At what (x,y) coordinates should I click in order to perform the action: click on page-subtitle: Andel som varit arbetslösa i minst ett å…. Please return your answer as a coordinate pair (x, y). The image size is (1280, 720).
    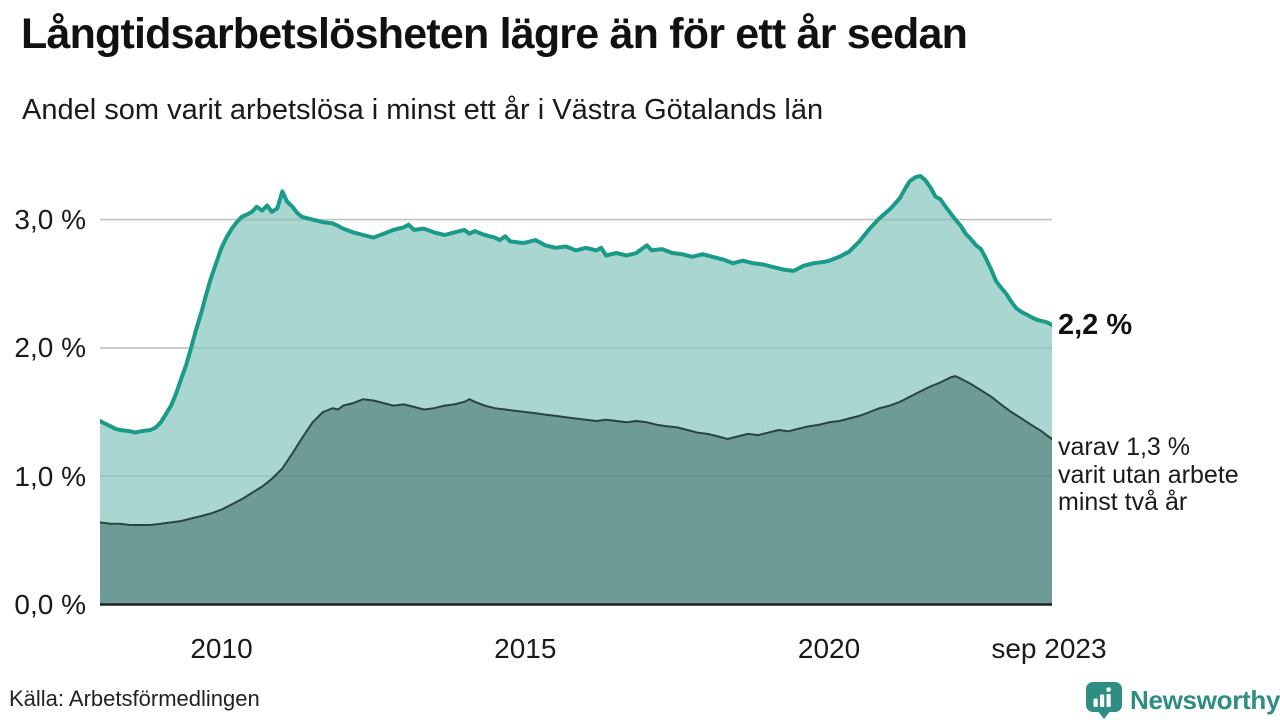
    Looking at the image, I should click on (423, 110).